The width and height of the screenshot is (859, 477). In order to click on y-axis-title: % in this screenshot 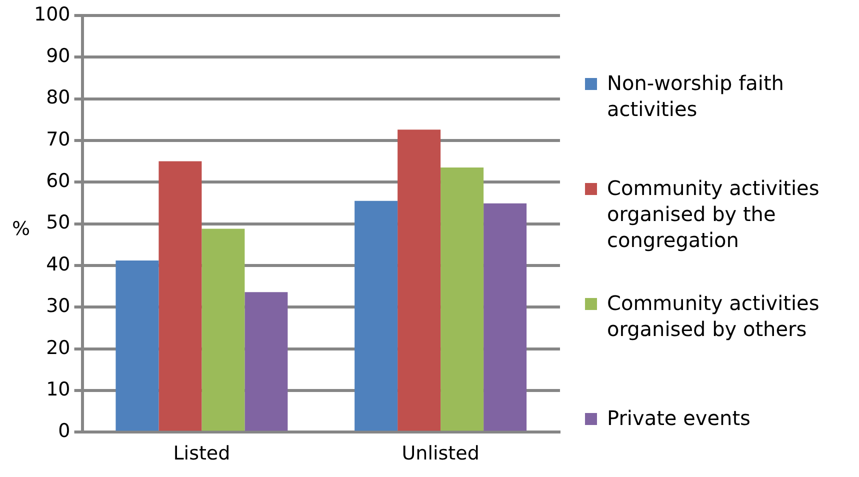, I will do `click(21, 229)`.